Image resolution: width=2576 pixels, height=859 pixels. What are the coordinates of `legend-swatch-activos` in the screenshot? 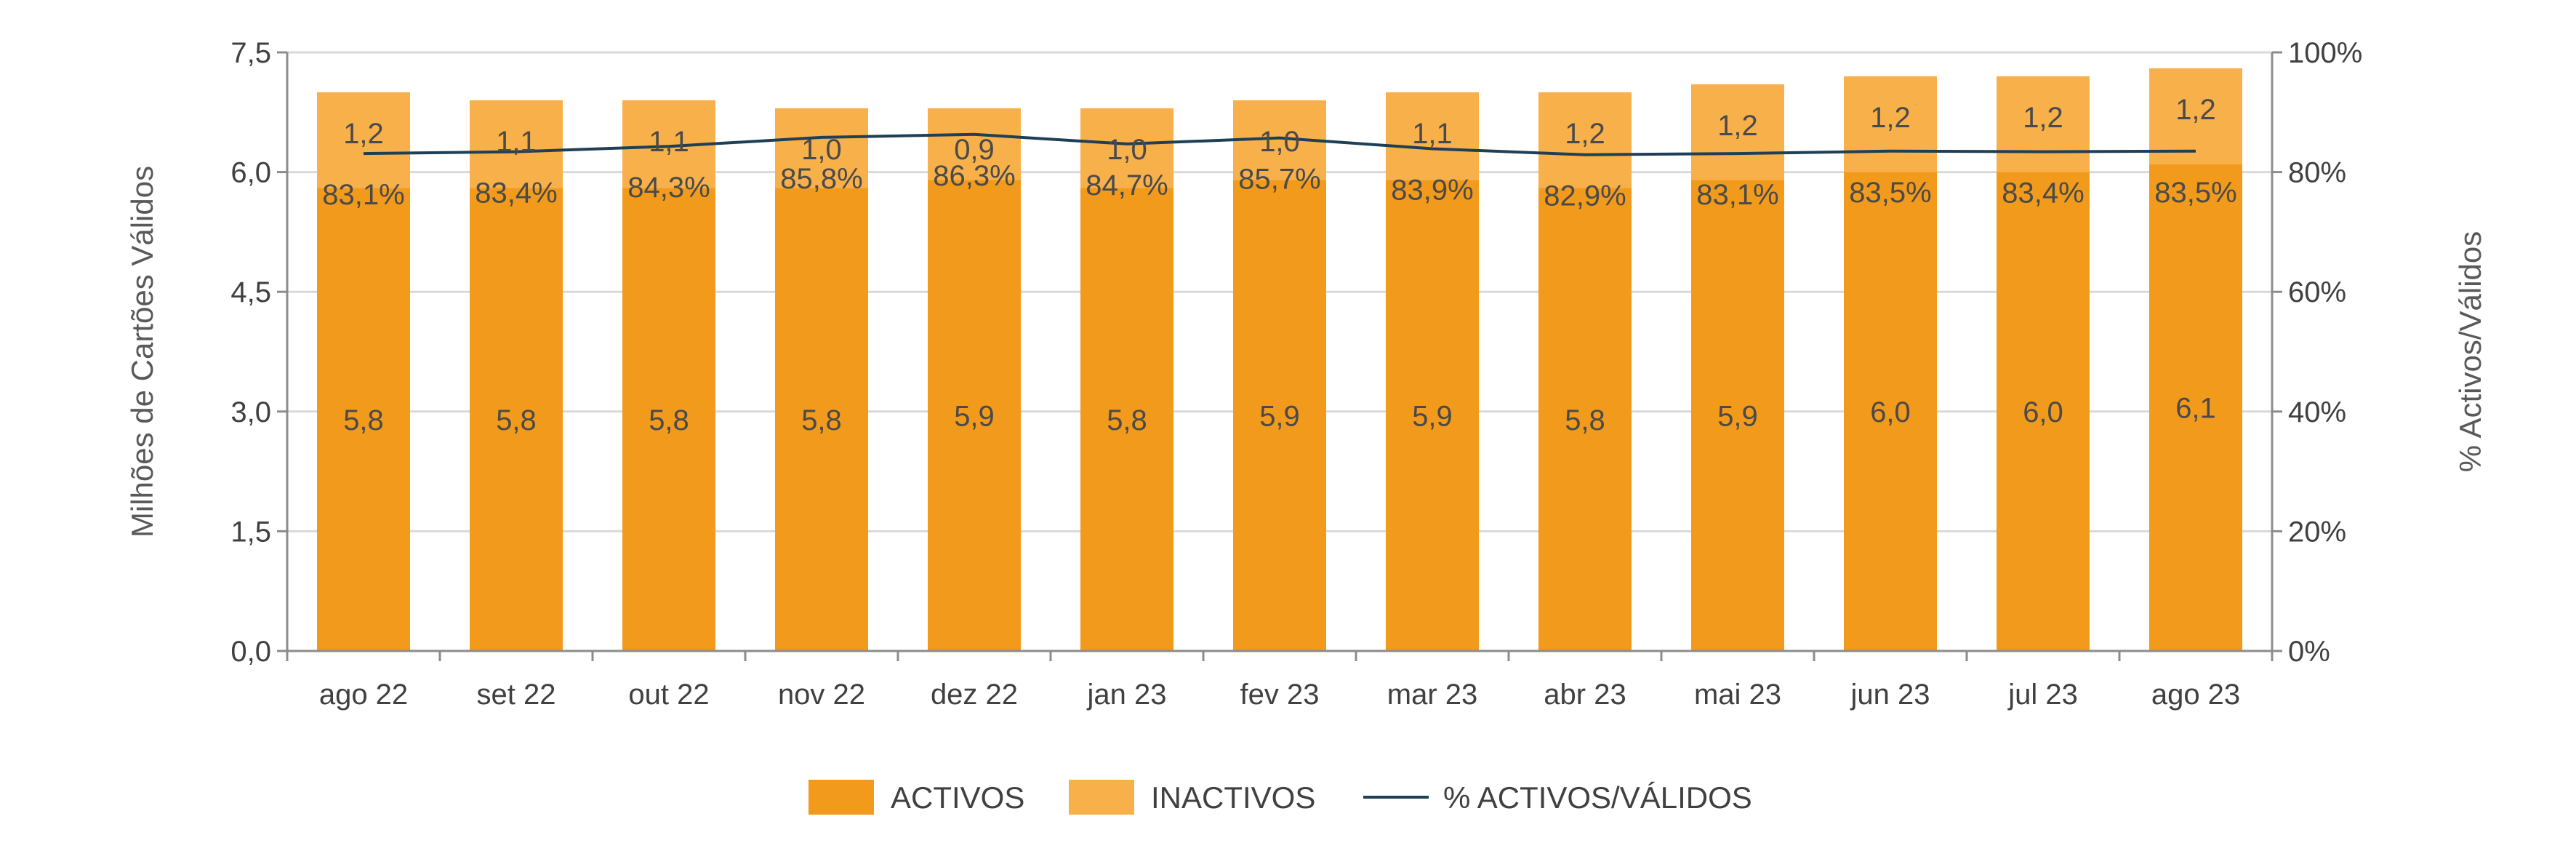 It's located at (841, 797).